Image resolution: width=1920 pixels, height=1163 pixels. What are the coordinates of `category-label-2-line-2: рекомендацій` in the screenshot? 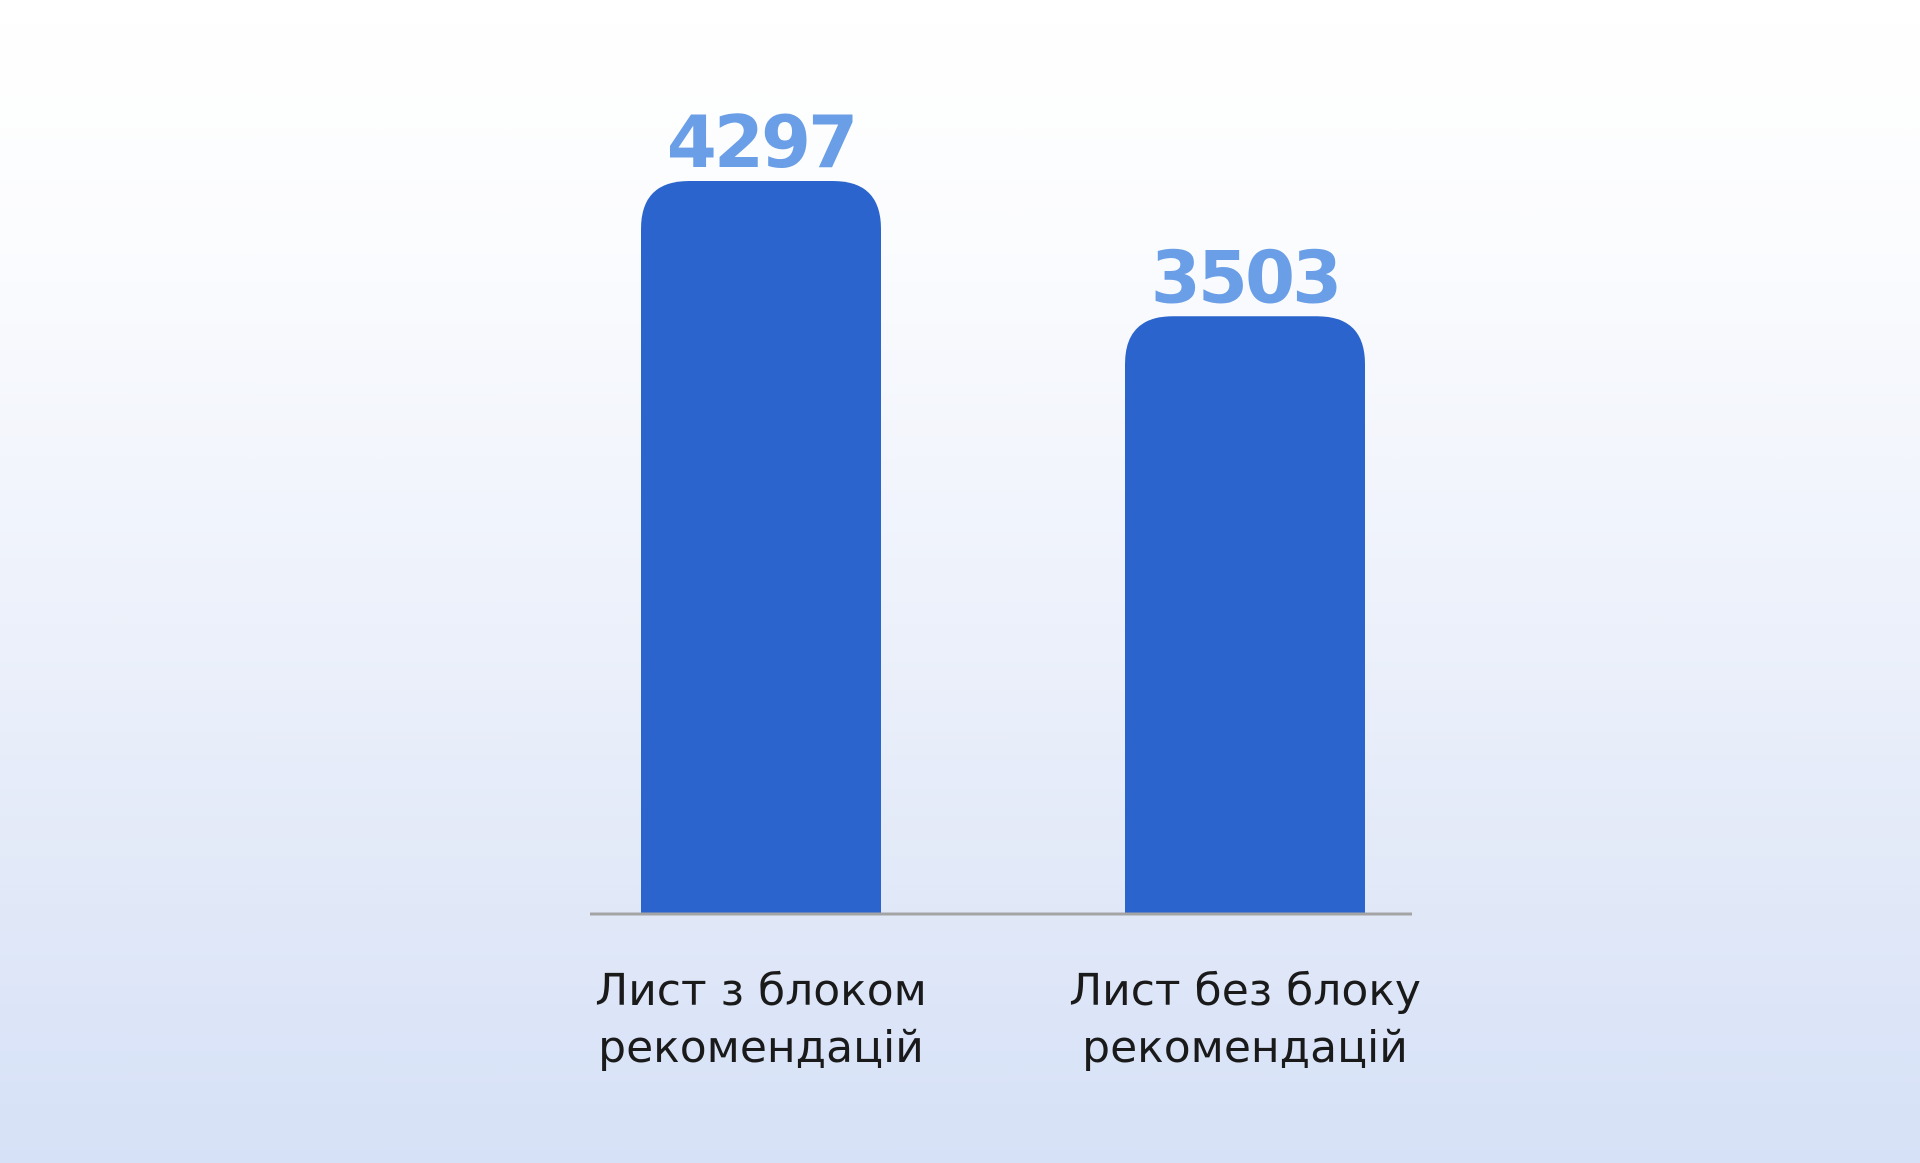 It's located at (1245, 1047).